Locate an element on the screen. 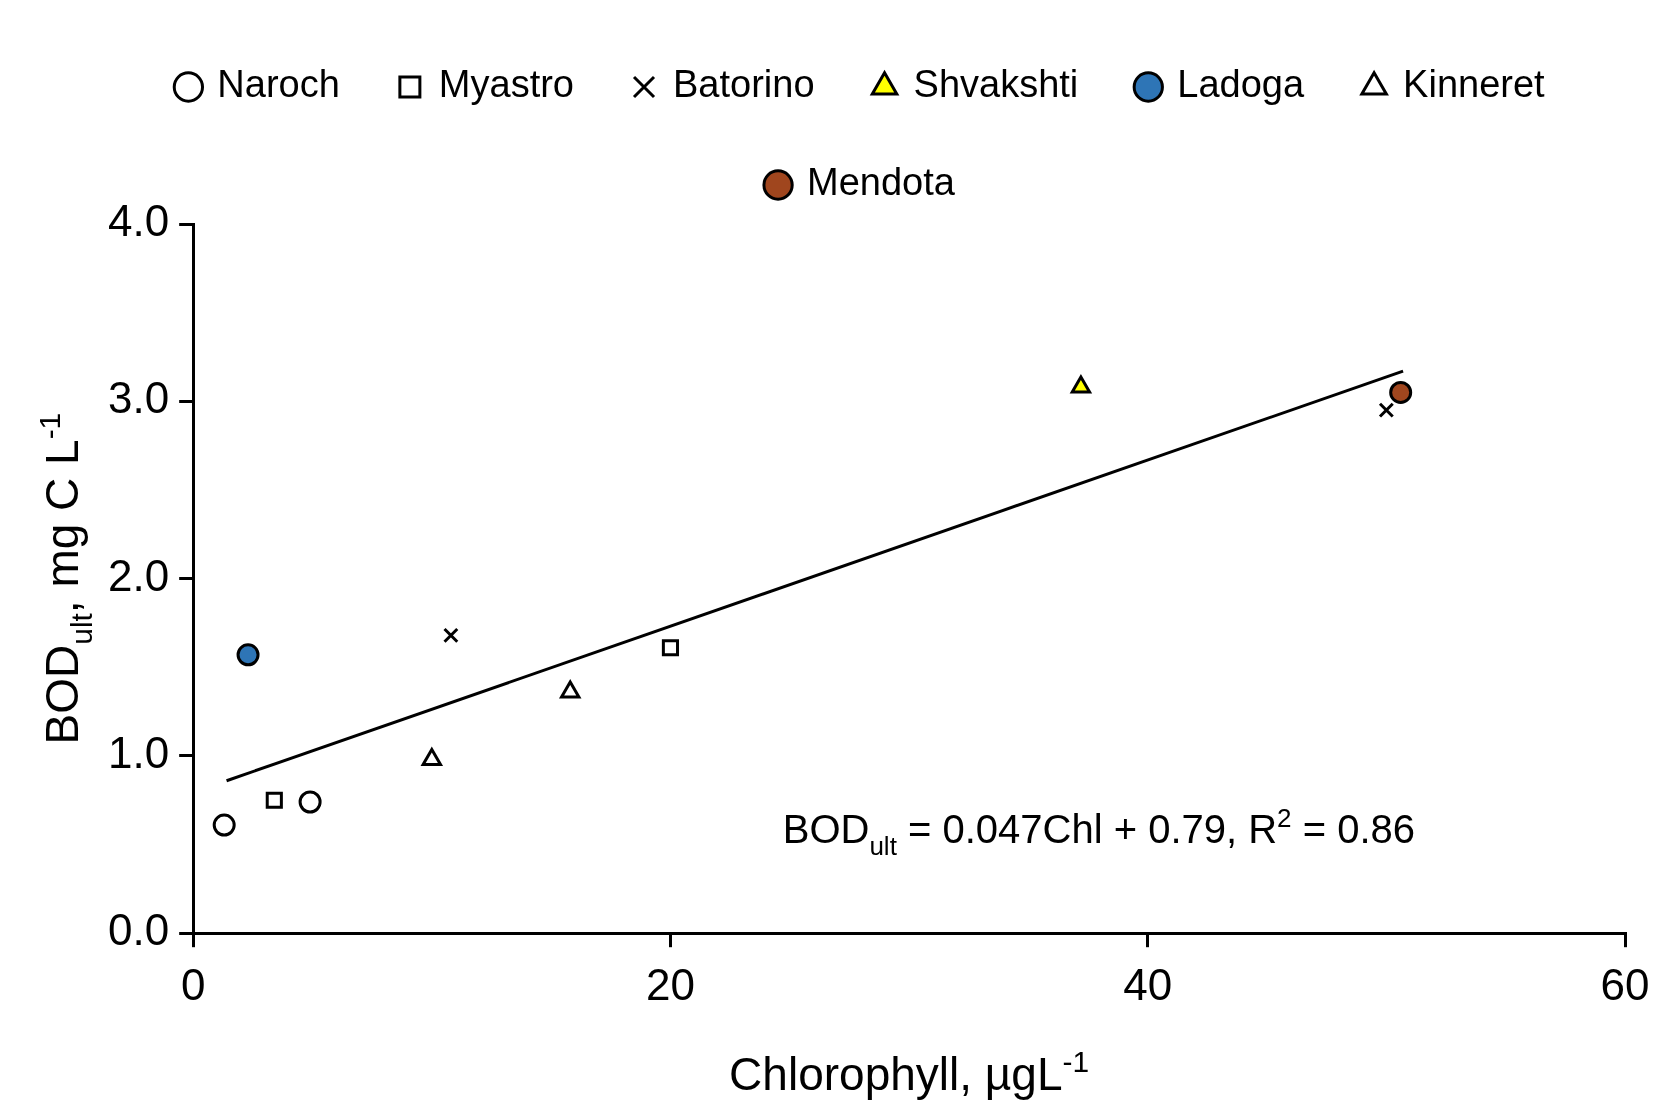  legend-label: Mendota is located at coordinates (881, 182).